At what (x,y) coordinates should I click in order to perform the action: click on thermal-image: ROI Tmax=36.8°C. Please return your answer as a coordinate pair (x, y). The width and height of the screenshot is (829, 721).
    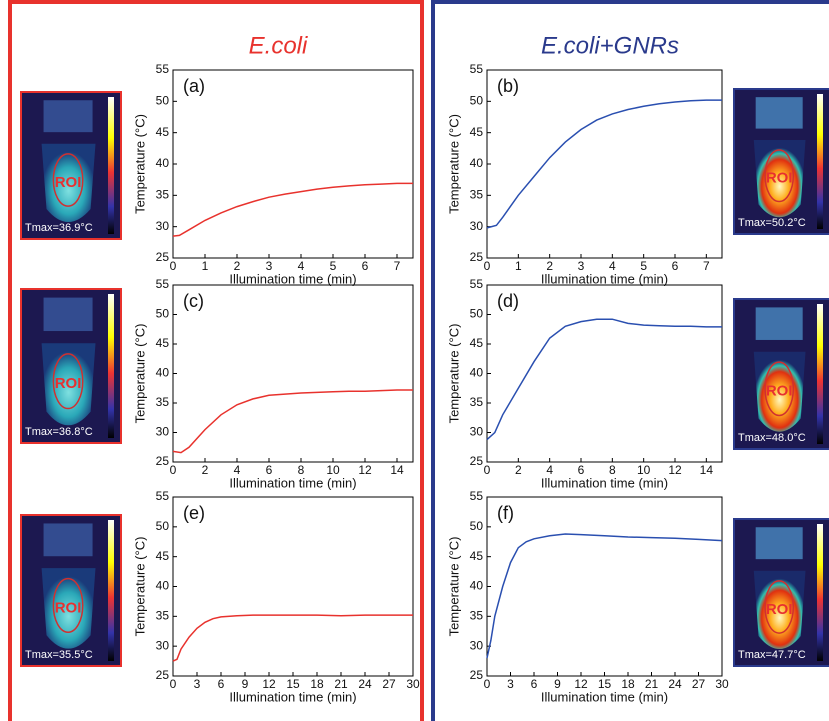
    Looking at the image, I should click on (71, 366).